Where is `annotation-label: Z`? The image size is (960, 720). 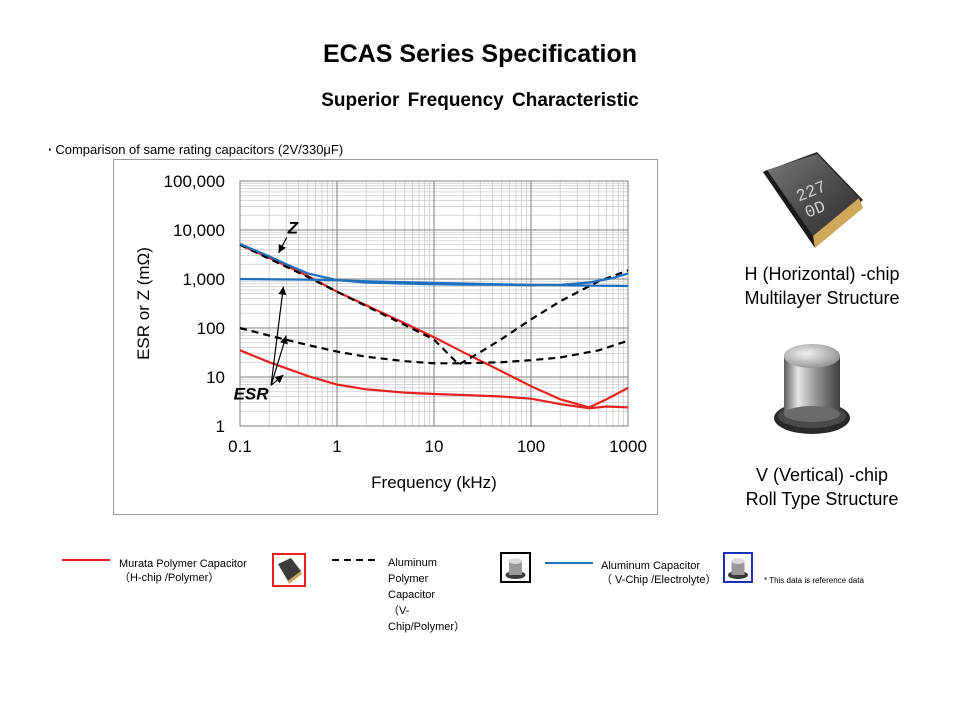
annotation-label: Z is located at coordinates (293, 227).